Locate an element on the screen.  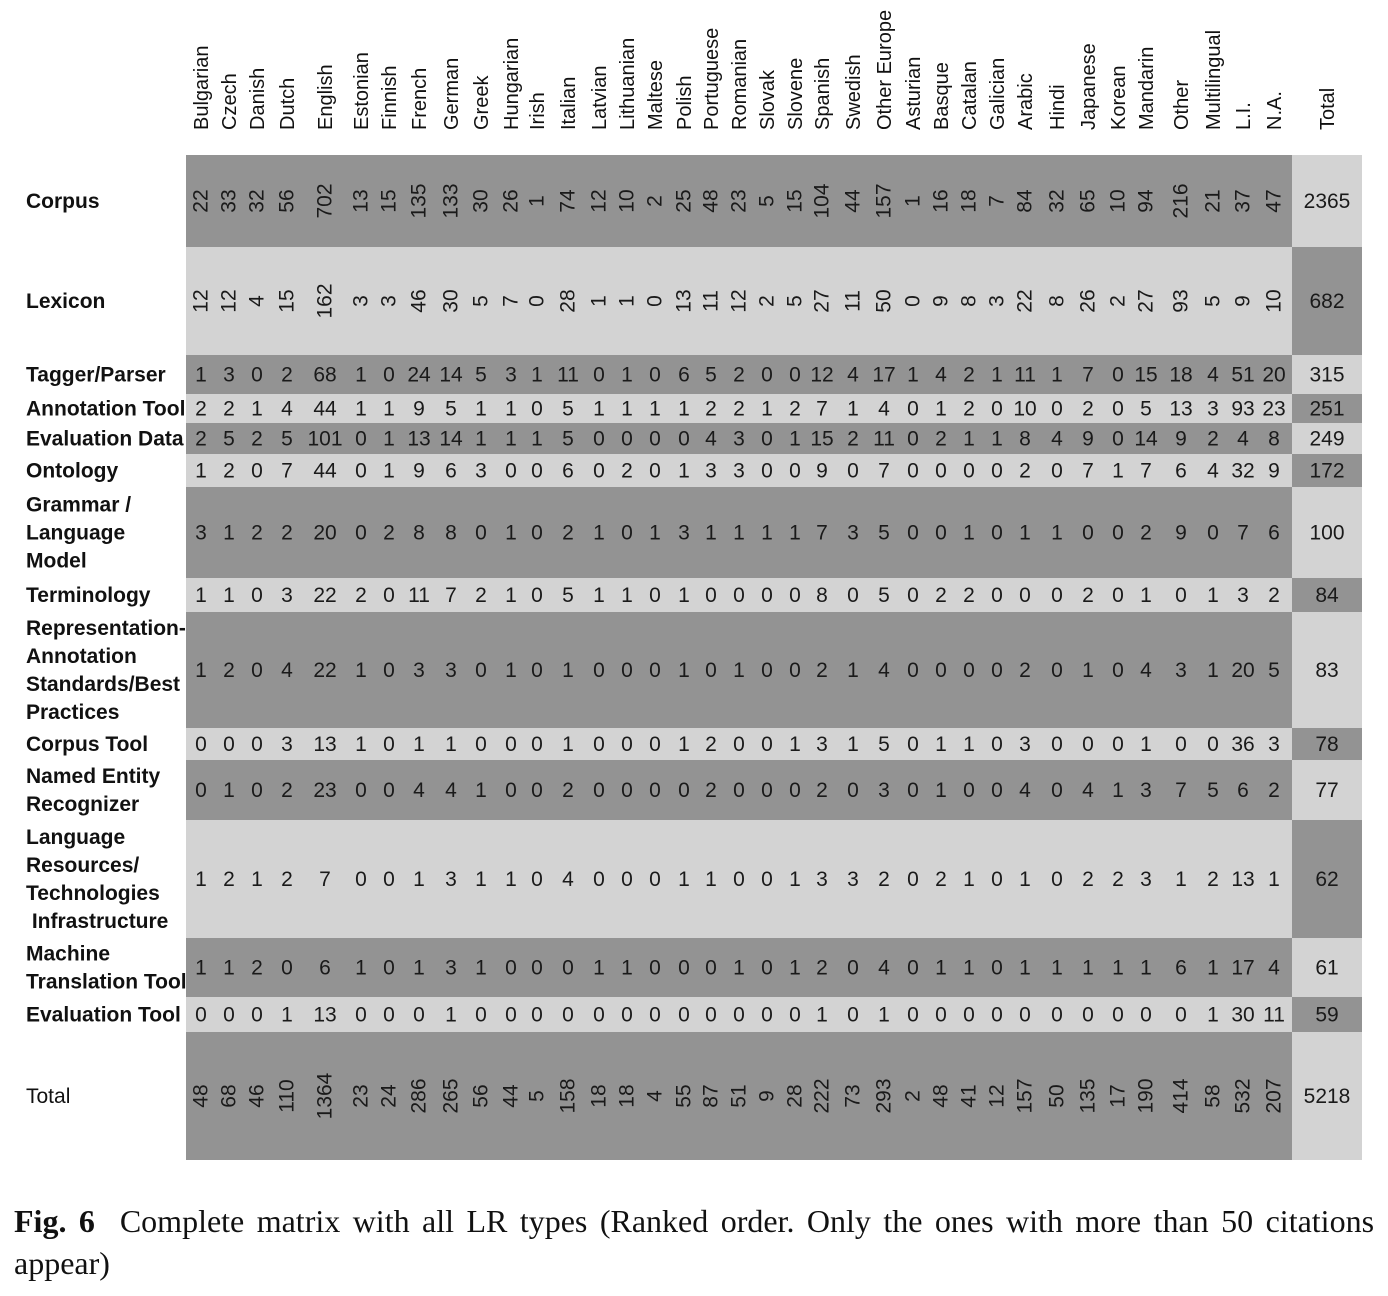
column-total-cell: 28 is located at coordinates (795, 1095).